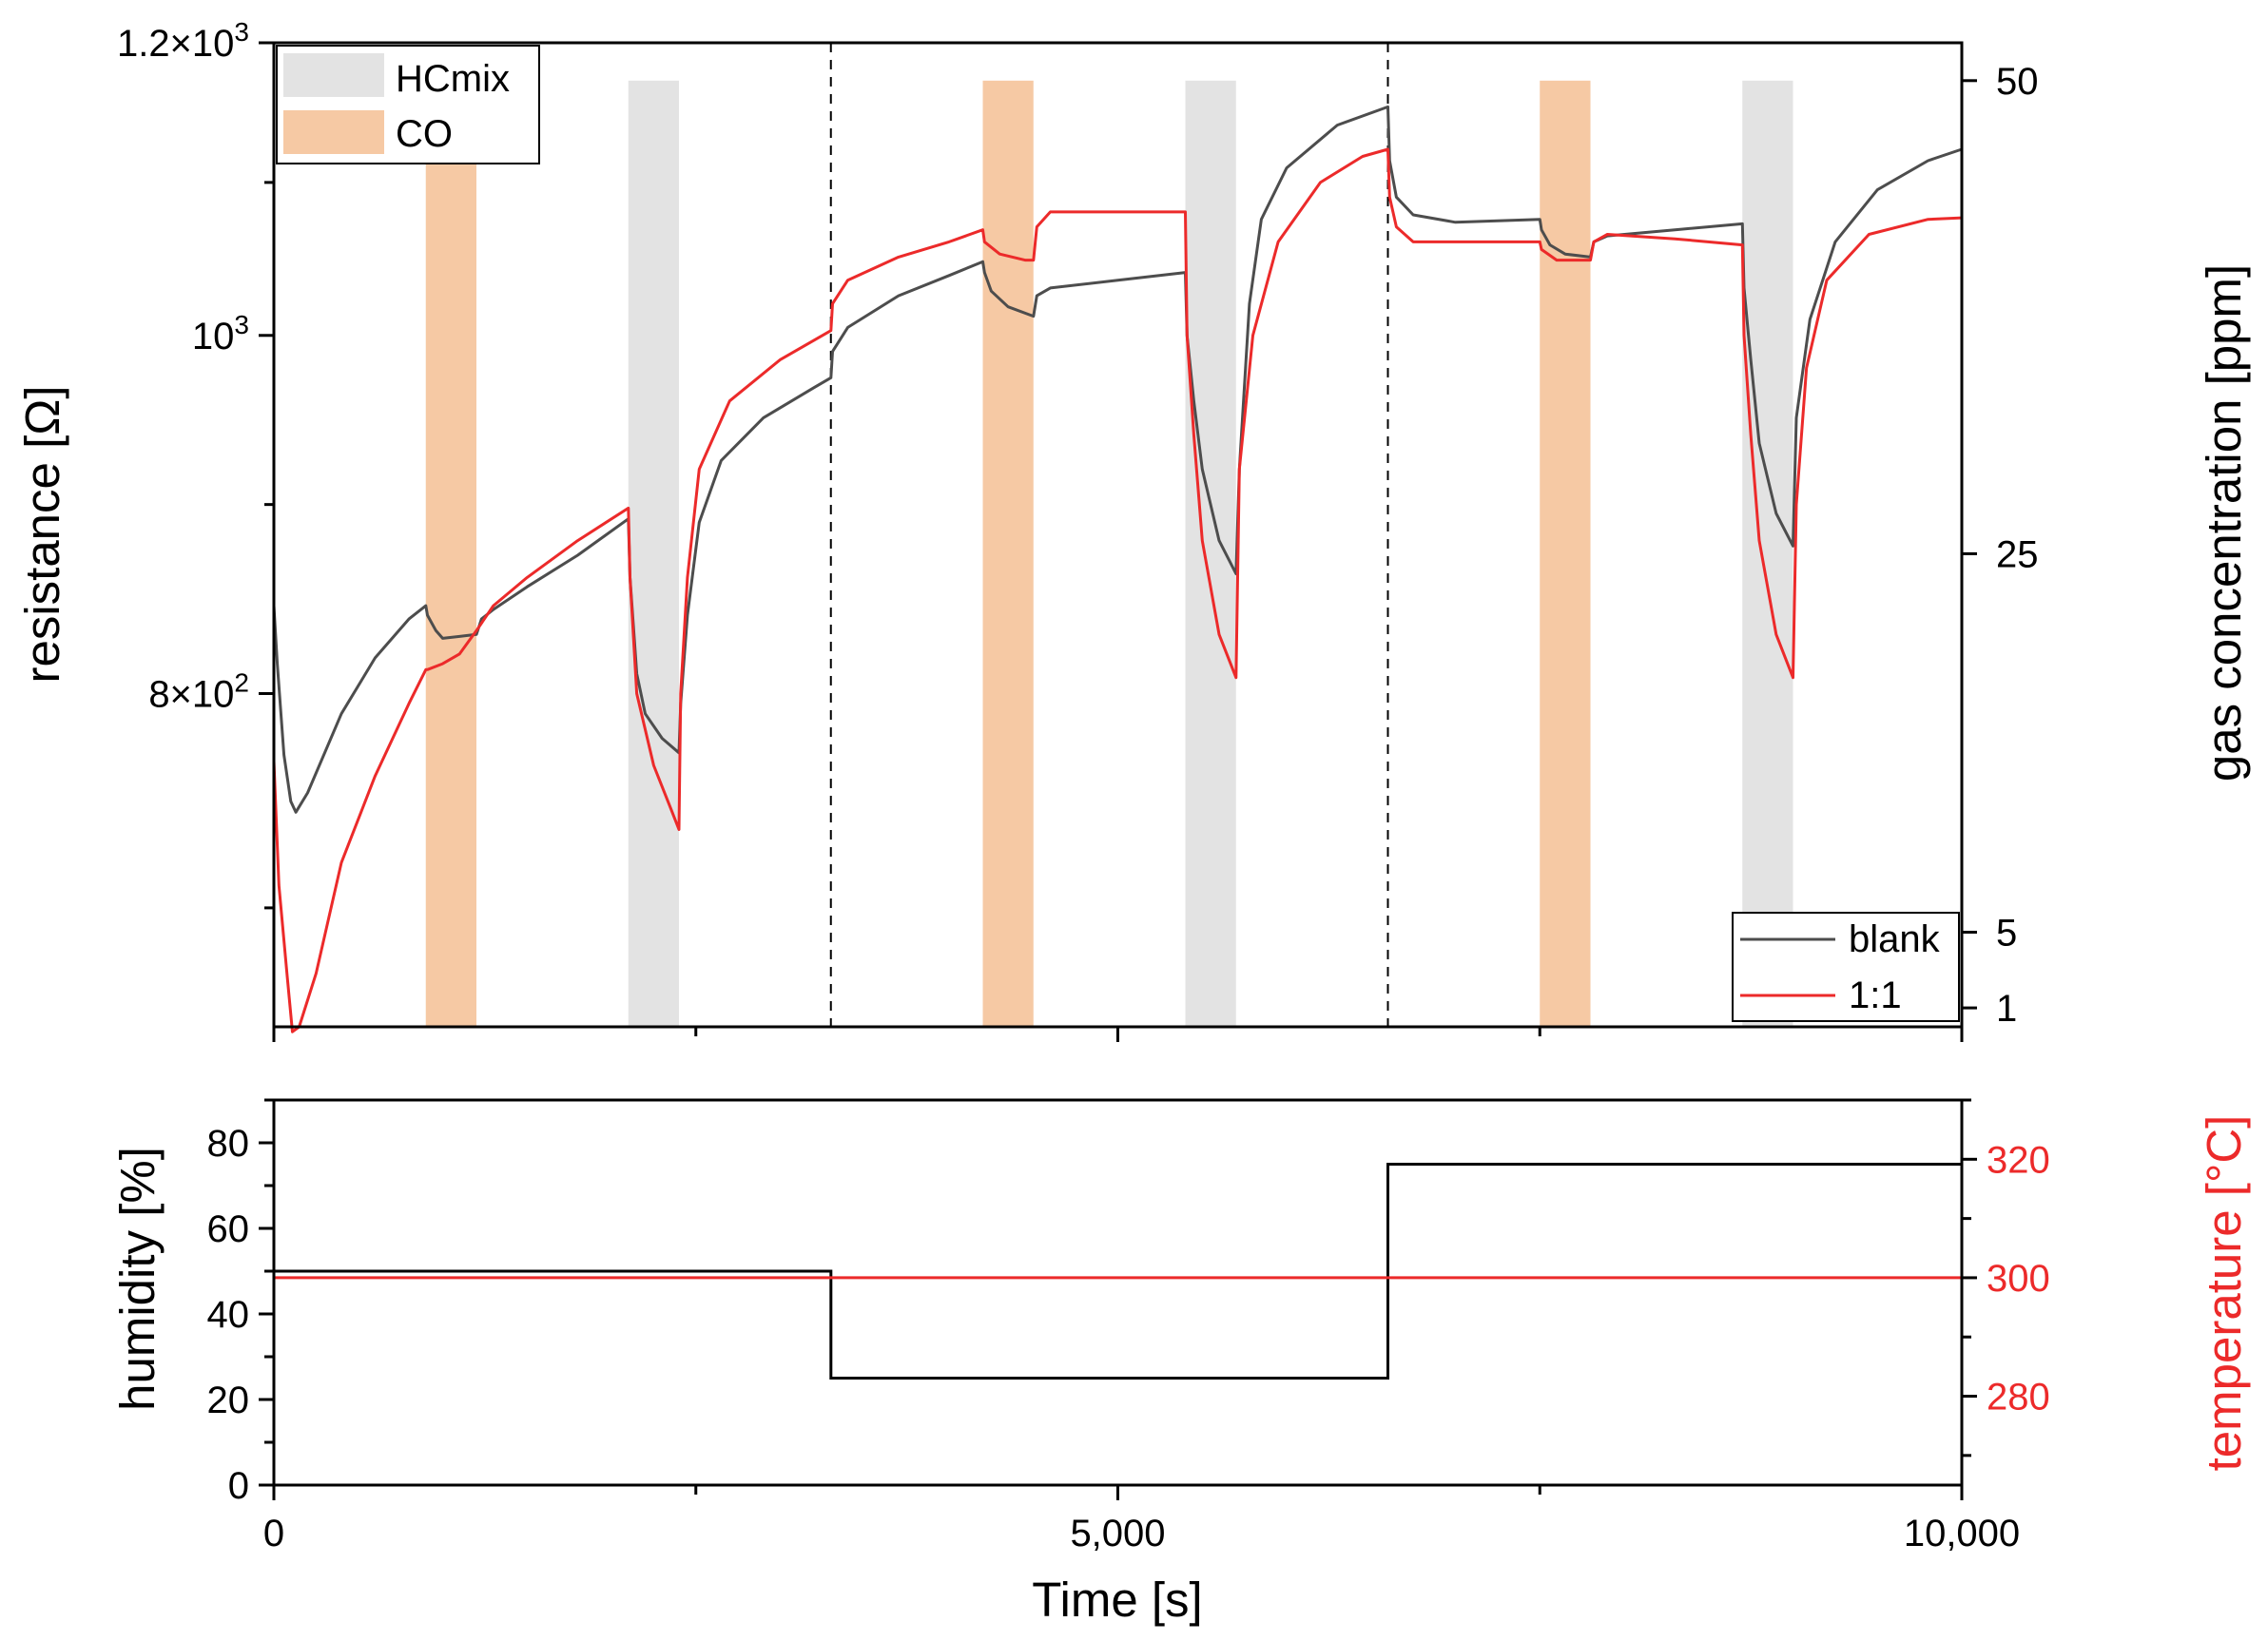  Describe the element at coordinates (1875, 995) in the screenshot. I see `ratio-legend-label: 1:1` at that location.